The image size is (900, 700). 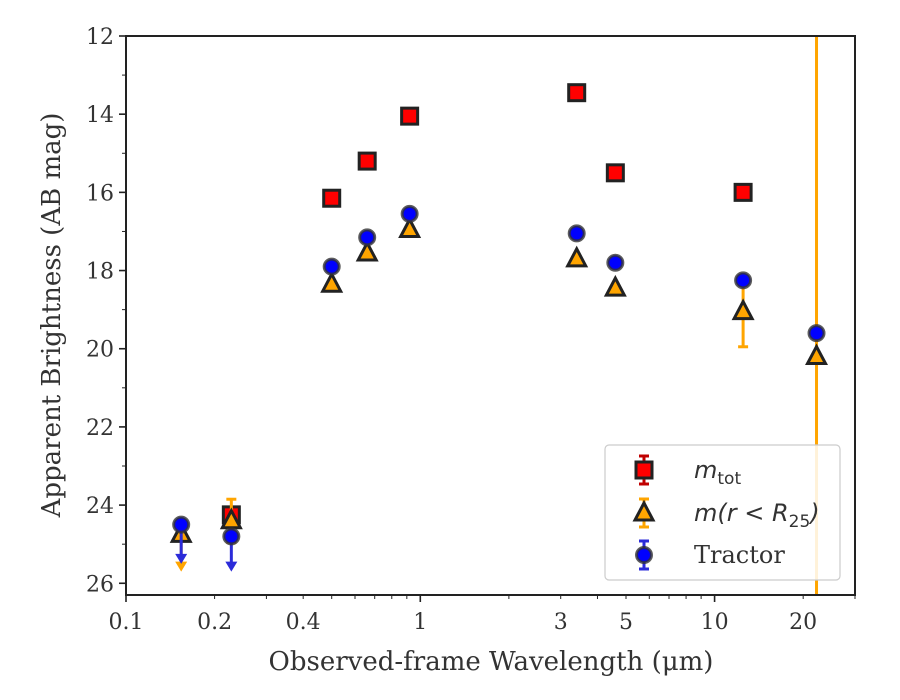 I want to click on legend-label: mtot, so click(x=717, y=472).